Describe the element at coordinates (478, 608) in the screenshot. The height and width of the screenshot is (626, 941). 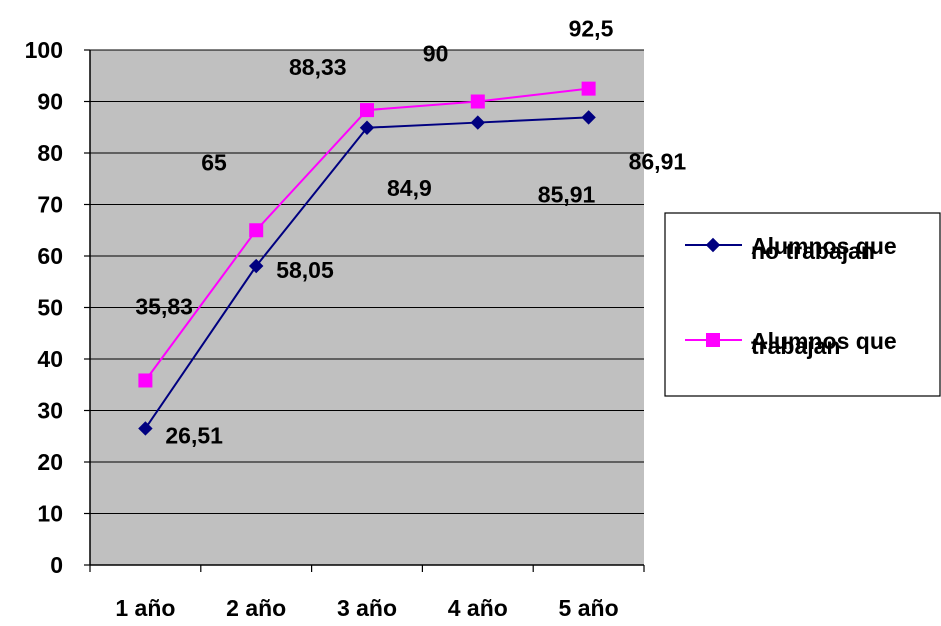
I see `x-tick-label: 4 año` at that location.